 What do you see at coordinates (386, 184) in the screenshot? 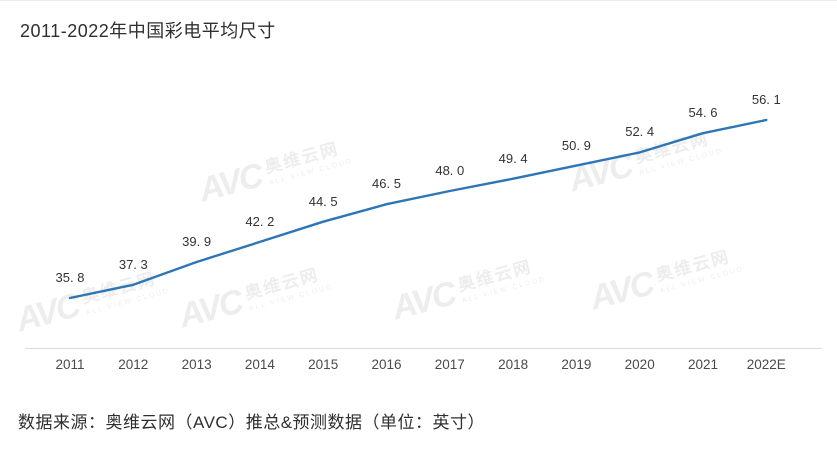
I see `data-label-2016: 46. 5` at bounding box center [386, 184].